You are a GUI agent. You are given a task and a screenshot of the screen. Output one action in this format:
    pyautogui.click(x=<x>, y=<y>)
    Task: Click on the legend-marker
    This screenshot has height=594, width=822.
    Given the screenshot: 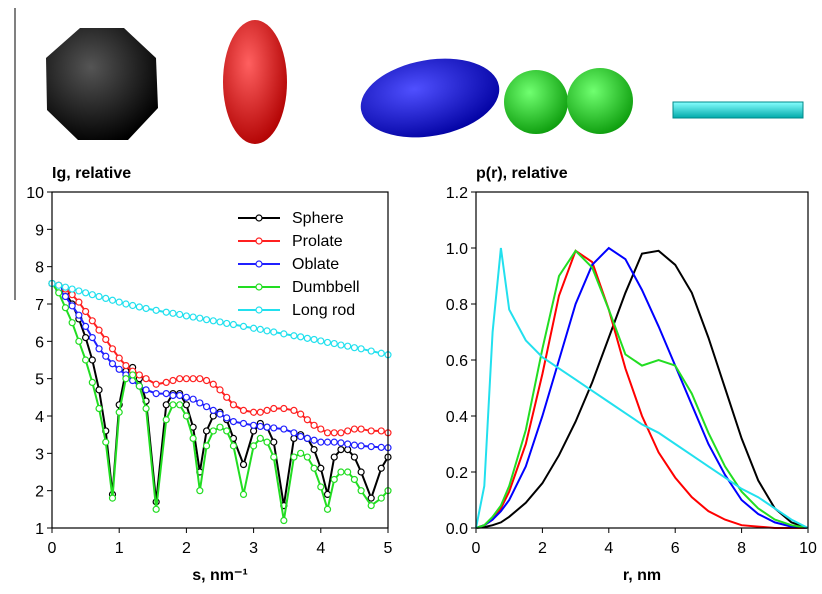 What is the action you would take?
    pyautogui.click(x=259, y=241)
    